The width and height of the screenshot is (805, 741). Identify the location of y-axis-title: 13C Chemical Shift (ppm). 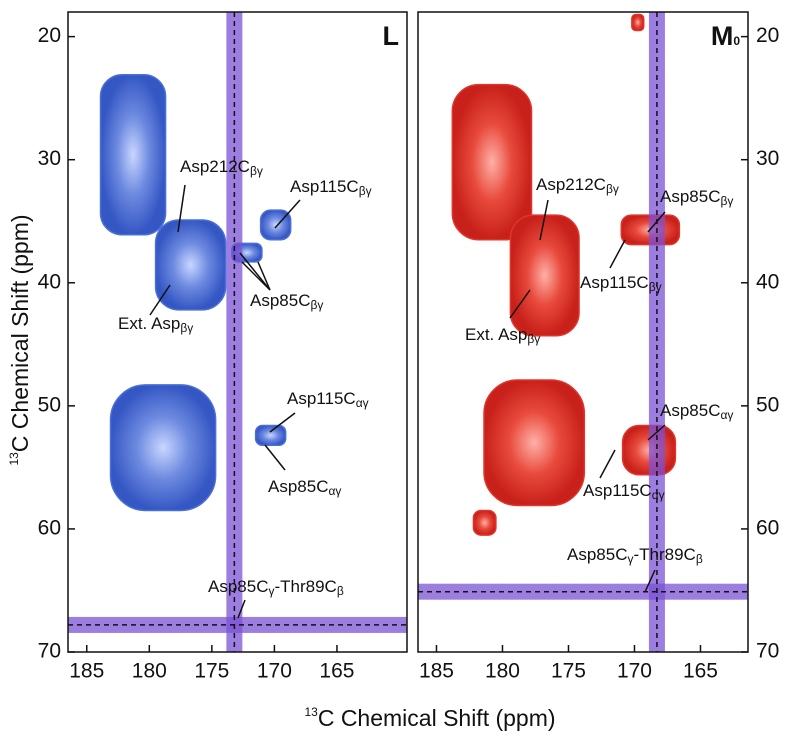
(20, 339).